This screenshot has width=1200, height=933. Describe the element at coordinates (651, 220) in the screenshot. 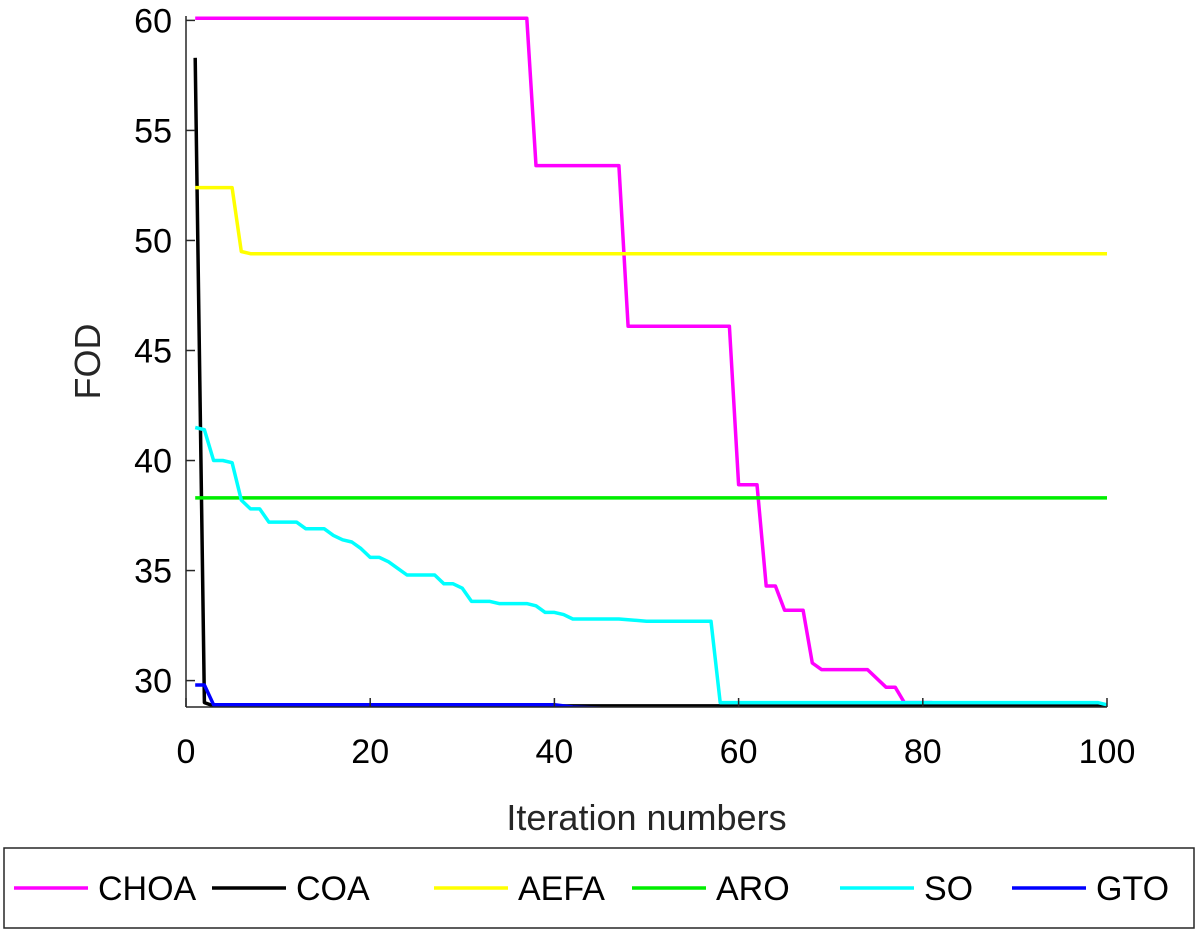

I see `series-line-aefa` at that location.